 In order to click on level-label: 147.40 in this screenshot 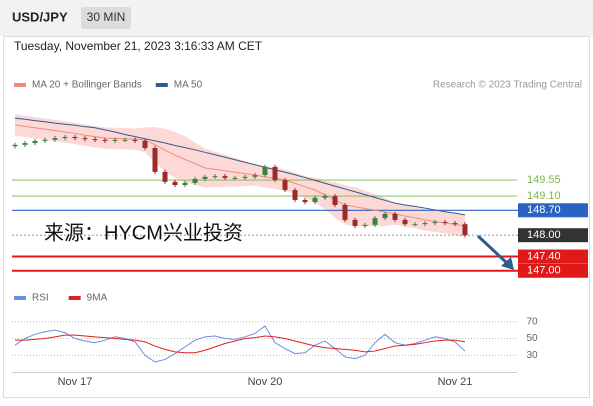, I will do `click(544, 256)`.